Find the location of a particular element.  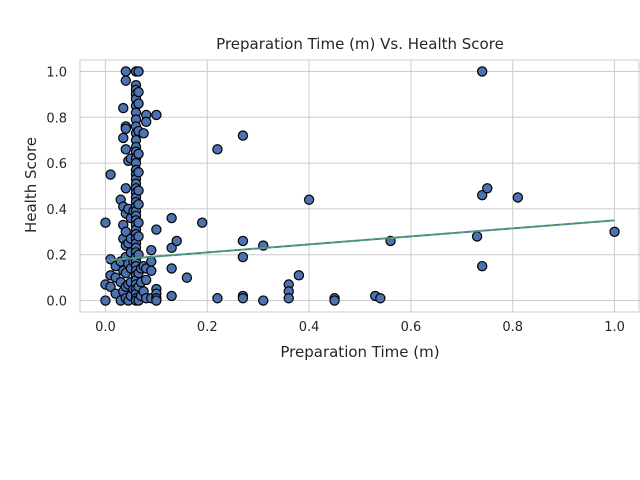

x-axis-label: Preparation Time (m) is located at coordinates (359, 352).